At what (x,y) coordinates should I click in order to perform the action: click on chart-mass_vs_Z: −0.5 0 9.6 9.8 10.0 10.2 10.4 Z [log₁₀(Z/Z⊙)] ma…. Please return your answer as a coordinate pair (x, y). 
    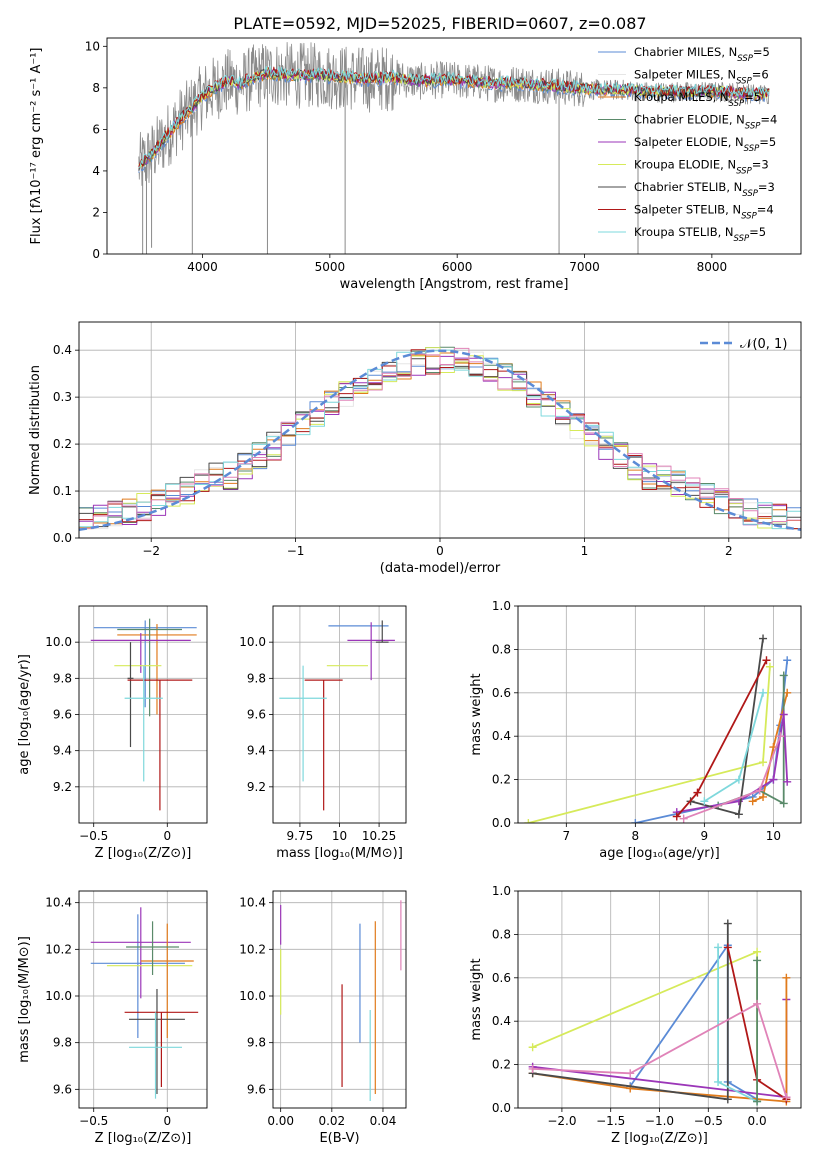
    Looking at the image, I should click on (112, 1018).